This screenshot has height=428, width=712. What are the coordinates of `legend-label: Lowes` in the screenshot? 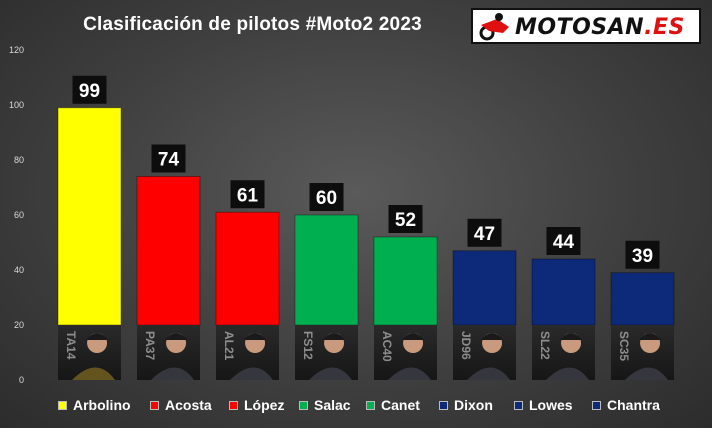 It's located at (551, 405).